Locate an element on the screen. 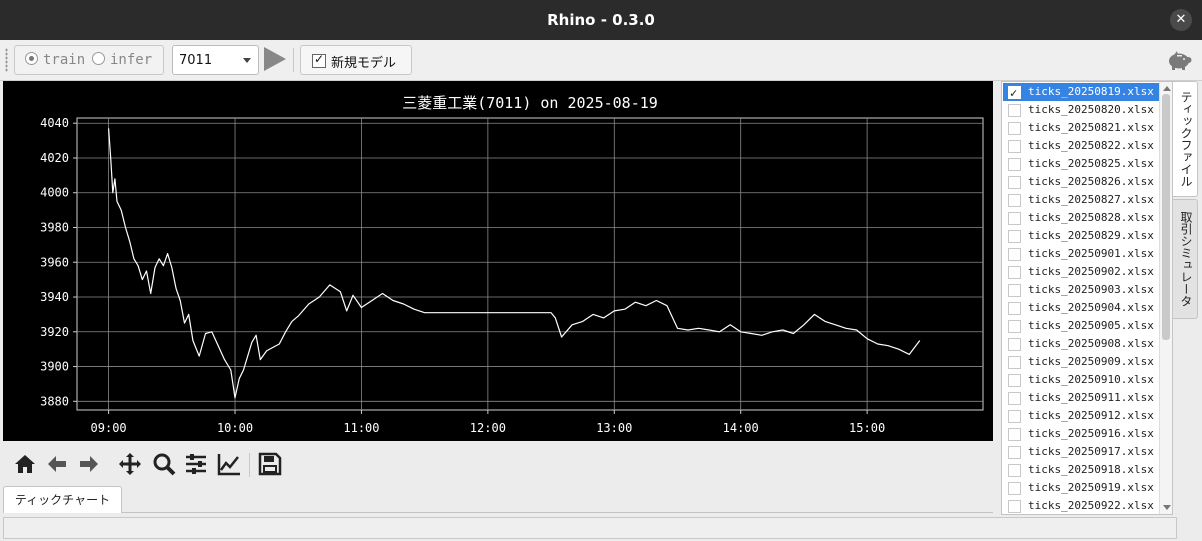 The image size is (1202, 541). scroll-down-icon is located at coordinates (1167, 507).